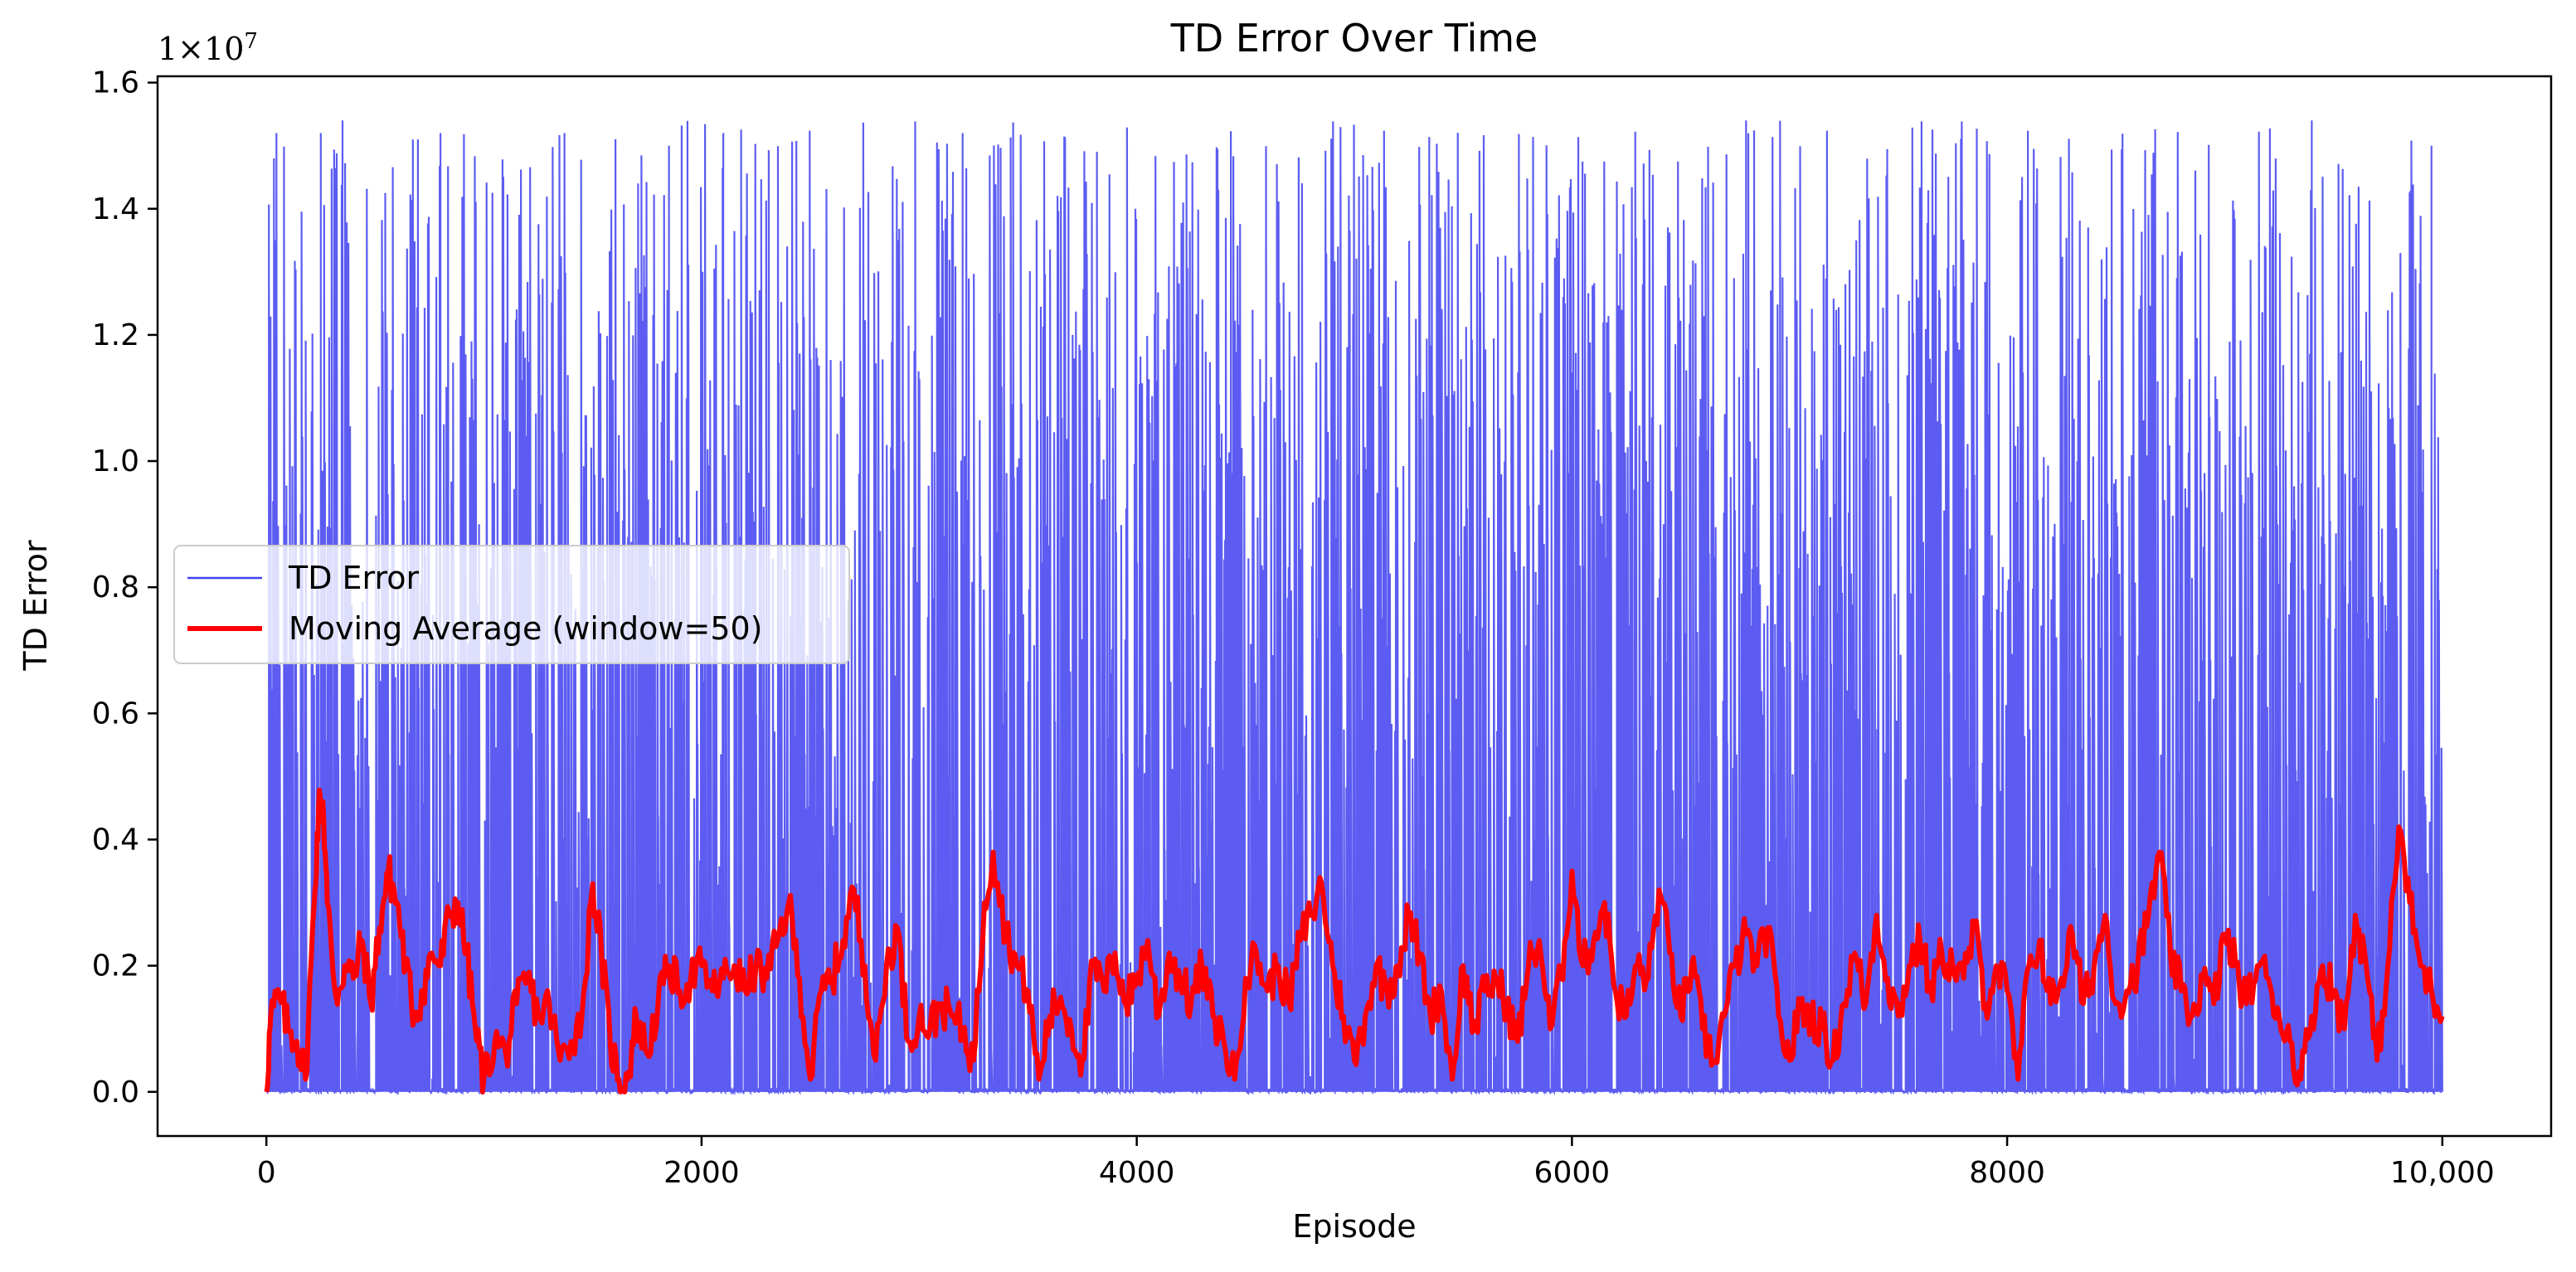 This screenshot has width=2576, height=1272. Describe the element at coordinates (251, 41) in the screenshot. I see `y-axis-multiplier-exponent: 7` at that location.